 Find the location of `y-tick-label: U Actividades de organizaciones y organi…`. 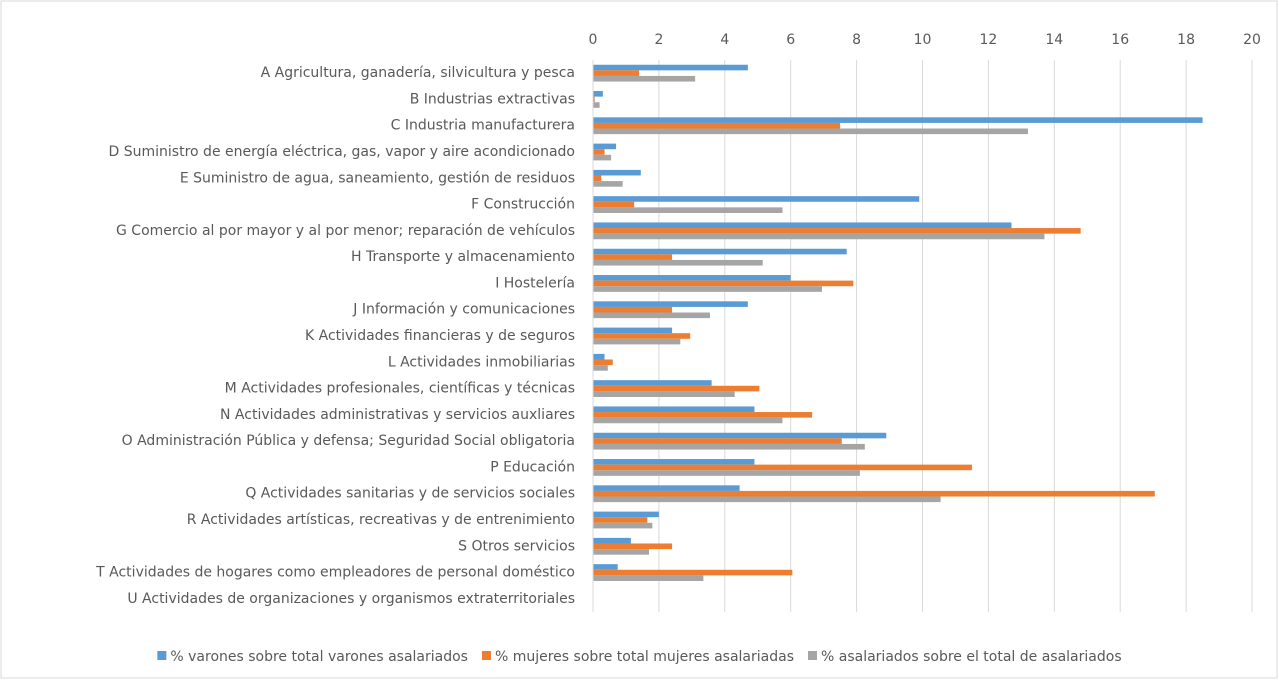

y-tick-label: U Actividades de organizaciones y organi… is located at coordinates (351, 599).